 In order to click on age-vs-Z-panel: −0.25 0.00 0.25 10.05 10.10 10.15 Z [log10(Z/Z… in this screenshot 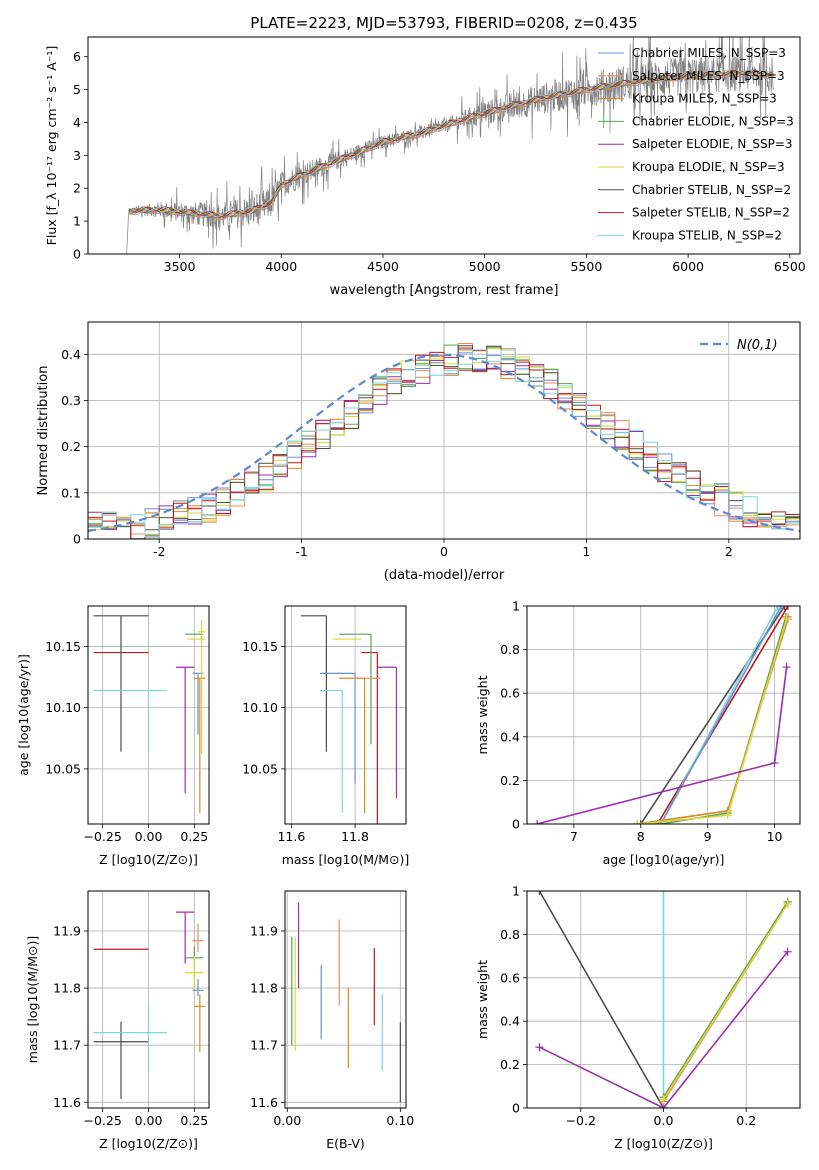, I will do `click(113, 736)`.